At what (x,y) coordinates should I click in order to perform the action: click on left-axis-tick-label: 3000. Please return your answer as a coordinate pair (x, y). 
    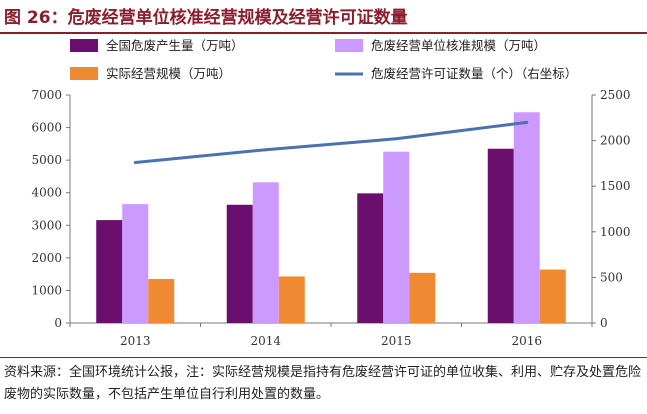
    Looking at the image, I should click on (46, 225).